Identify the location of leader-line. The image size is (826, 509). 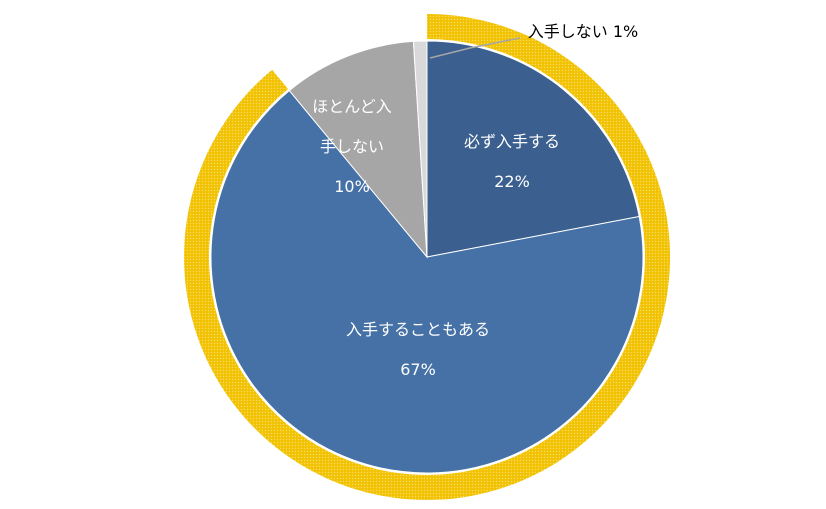
(475, 48).